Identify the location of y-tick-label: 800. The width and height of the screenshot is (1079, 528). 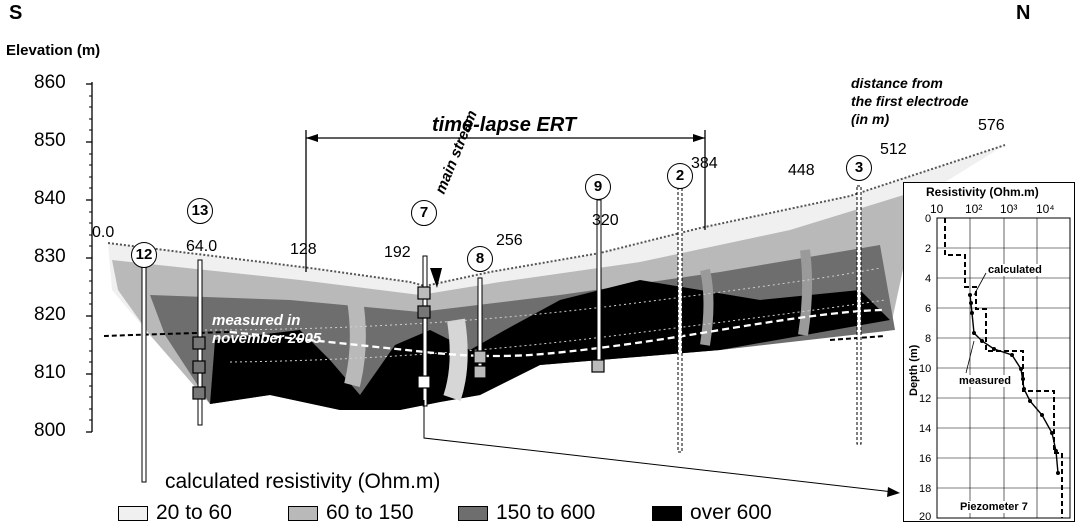
(50, 431).